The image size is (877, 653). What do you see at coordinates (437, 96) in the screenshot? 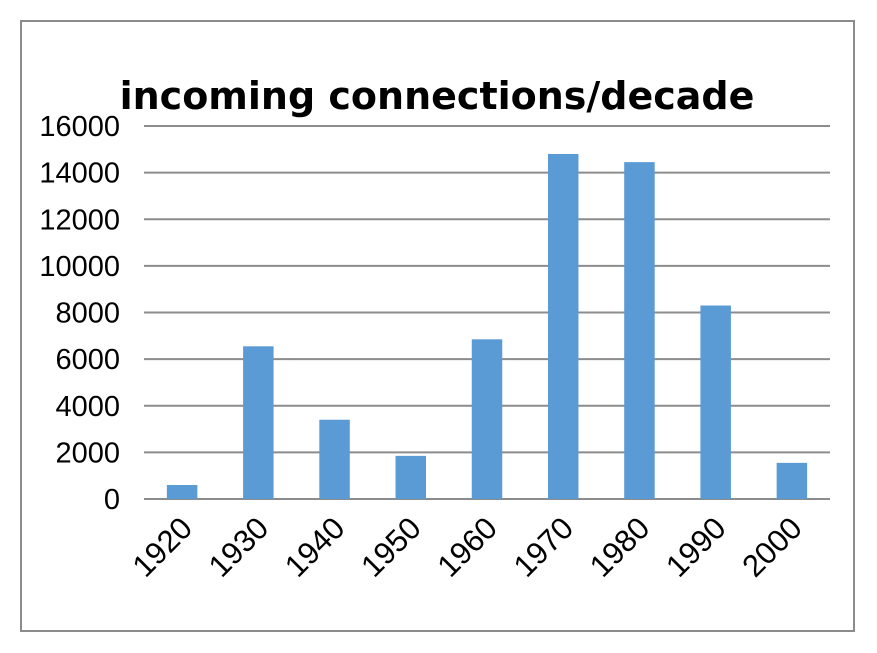
I see `chart-title: incoming connections/decade` at bounding box center [437, 96].